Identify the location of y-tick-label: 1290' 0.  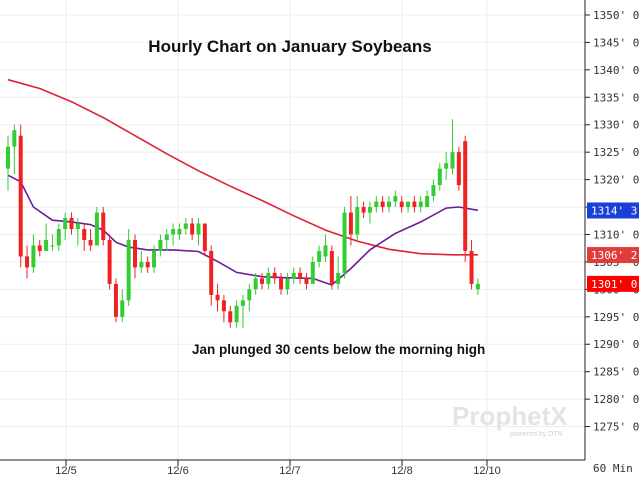
(616, 344).